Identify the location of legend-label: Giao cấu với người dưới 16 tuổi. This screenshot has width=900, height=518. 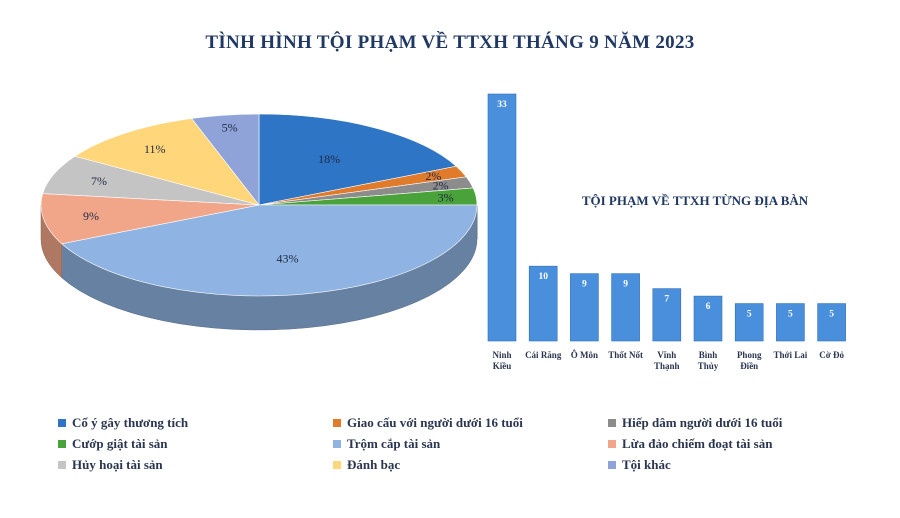
(435, 422).